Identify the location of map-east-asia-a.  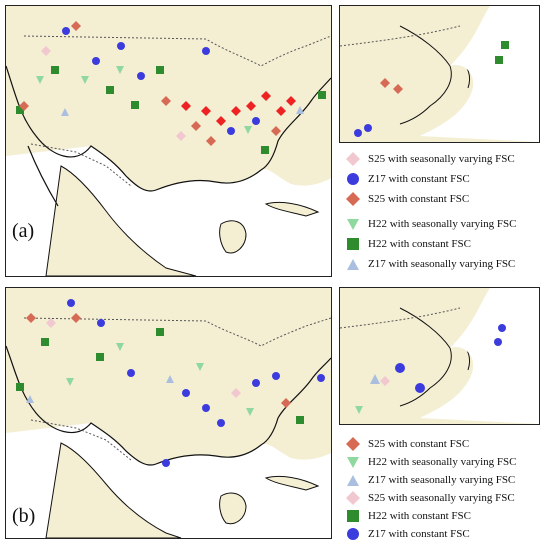
(439, 74).